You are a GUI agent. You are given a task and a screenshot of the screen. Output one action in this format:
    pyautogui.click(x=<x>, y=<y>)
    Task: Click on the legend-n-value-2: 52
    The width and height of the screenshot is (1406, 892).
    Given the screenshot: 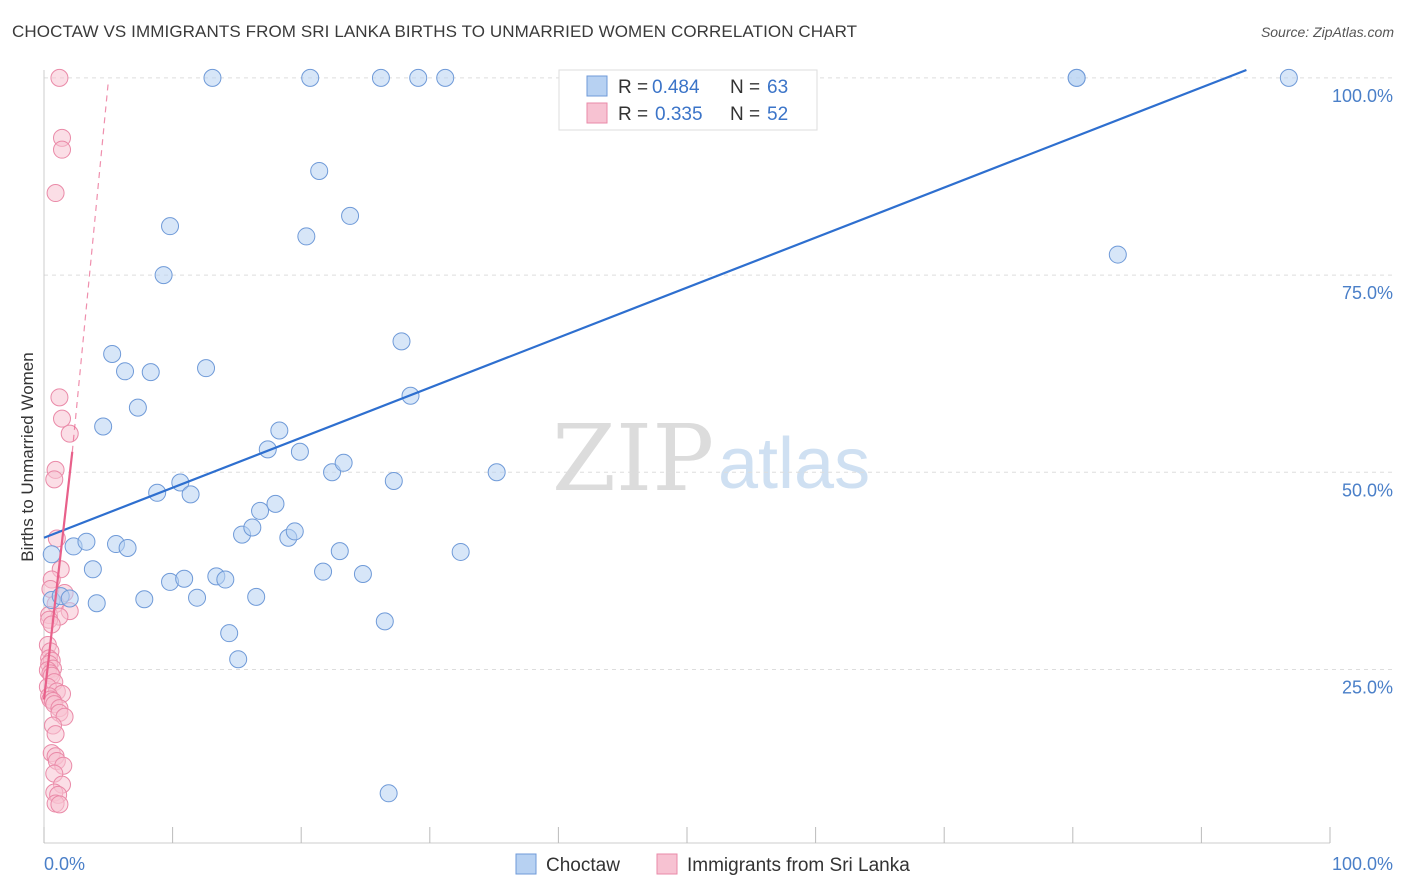 What is the action you would take?
    pyautogui.click(x=777, y=114)
    